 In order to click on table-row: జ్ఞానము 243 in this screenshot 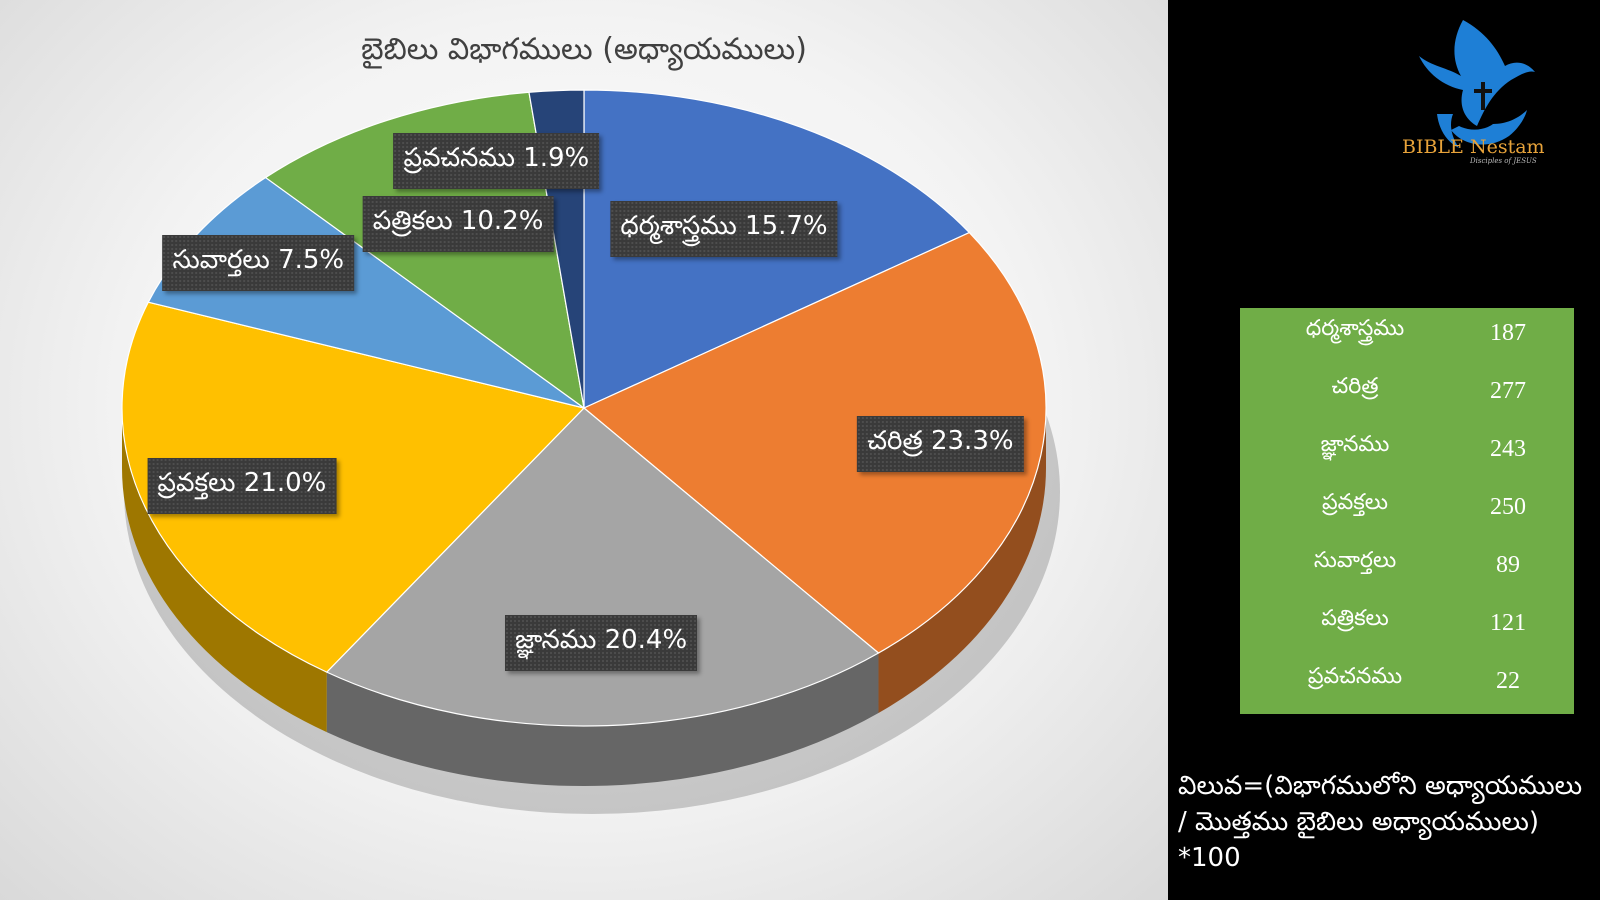, I will do `click(1407, 455)`.